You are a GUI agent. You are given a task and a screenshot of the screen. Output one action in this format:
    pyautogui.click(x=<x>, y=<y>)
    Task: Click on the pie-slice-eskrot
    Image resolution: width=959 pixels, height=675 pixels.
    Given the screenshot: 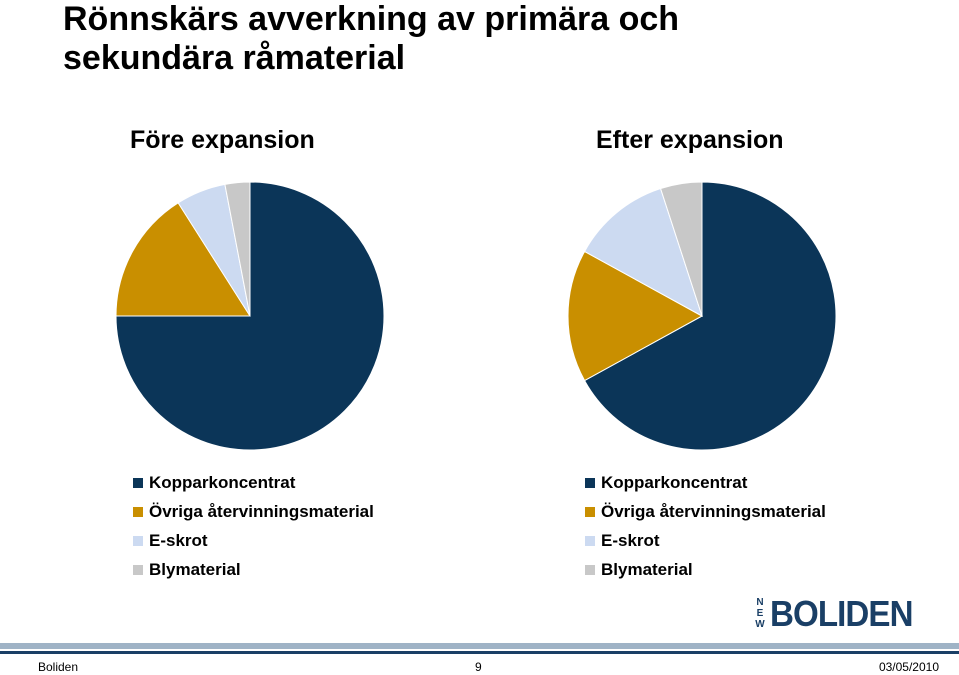 What is the action you would take?
    pyautogui.click(x=643, y=252)
    